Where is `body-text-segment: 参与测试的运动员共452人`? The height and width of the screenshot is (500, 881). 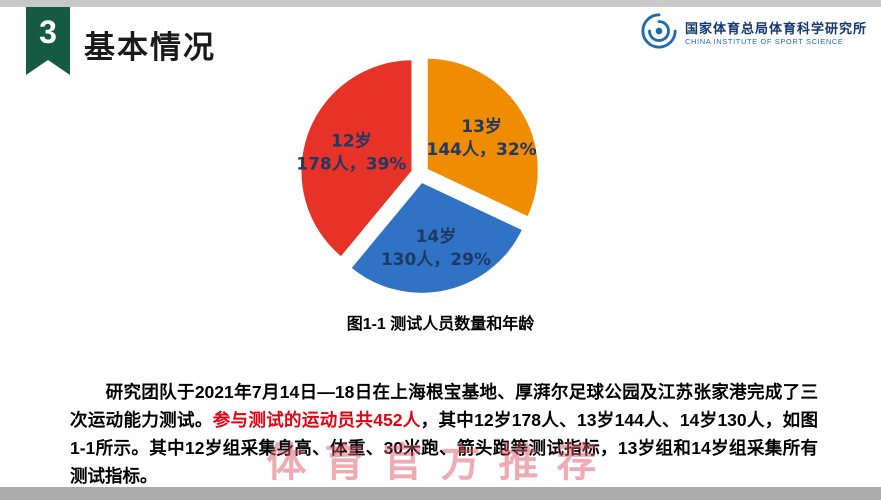 body-text-segment: 参与测试的运动员共452人 is located at coordinates (316, 419).